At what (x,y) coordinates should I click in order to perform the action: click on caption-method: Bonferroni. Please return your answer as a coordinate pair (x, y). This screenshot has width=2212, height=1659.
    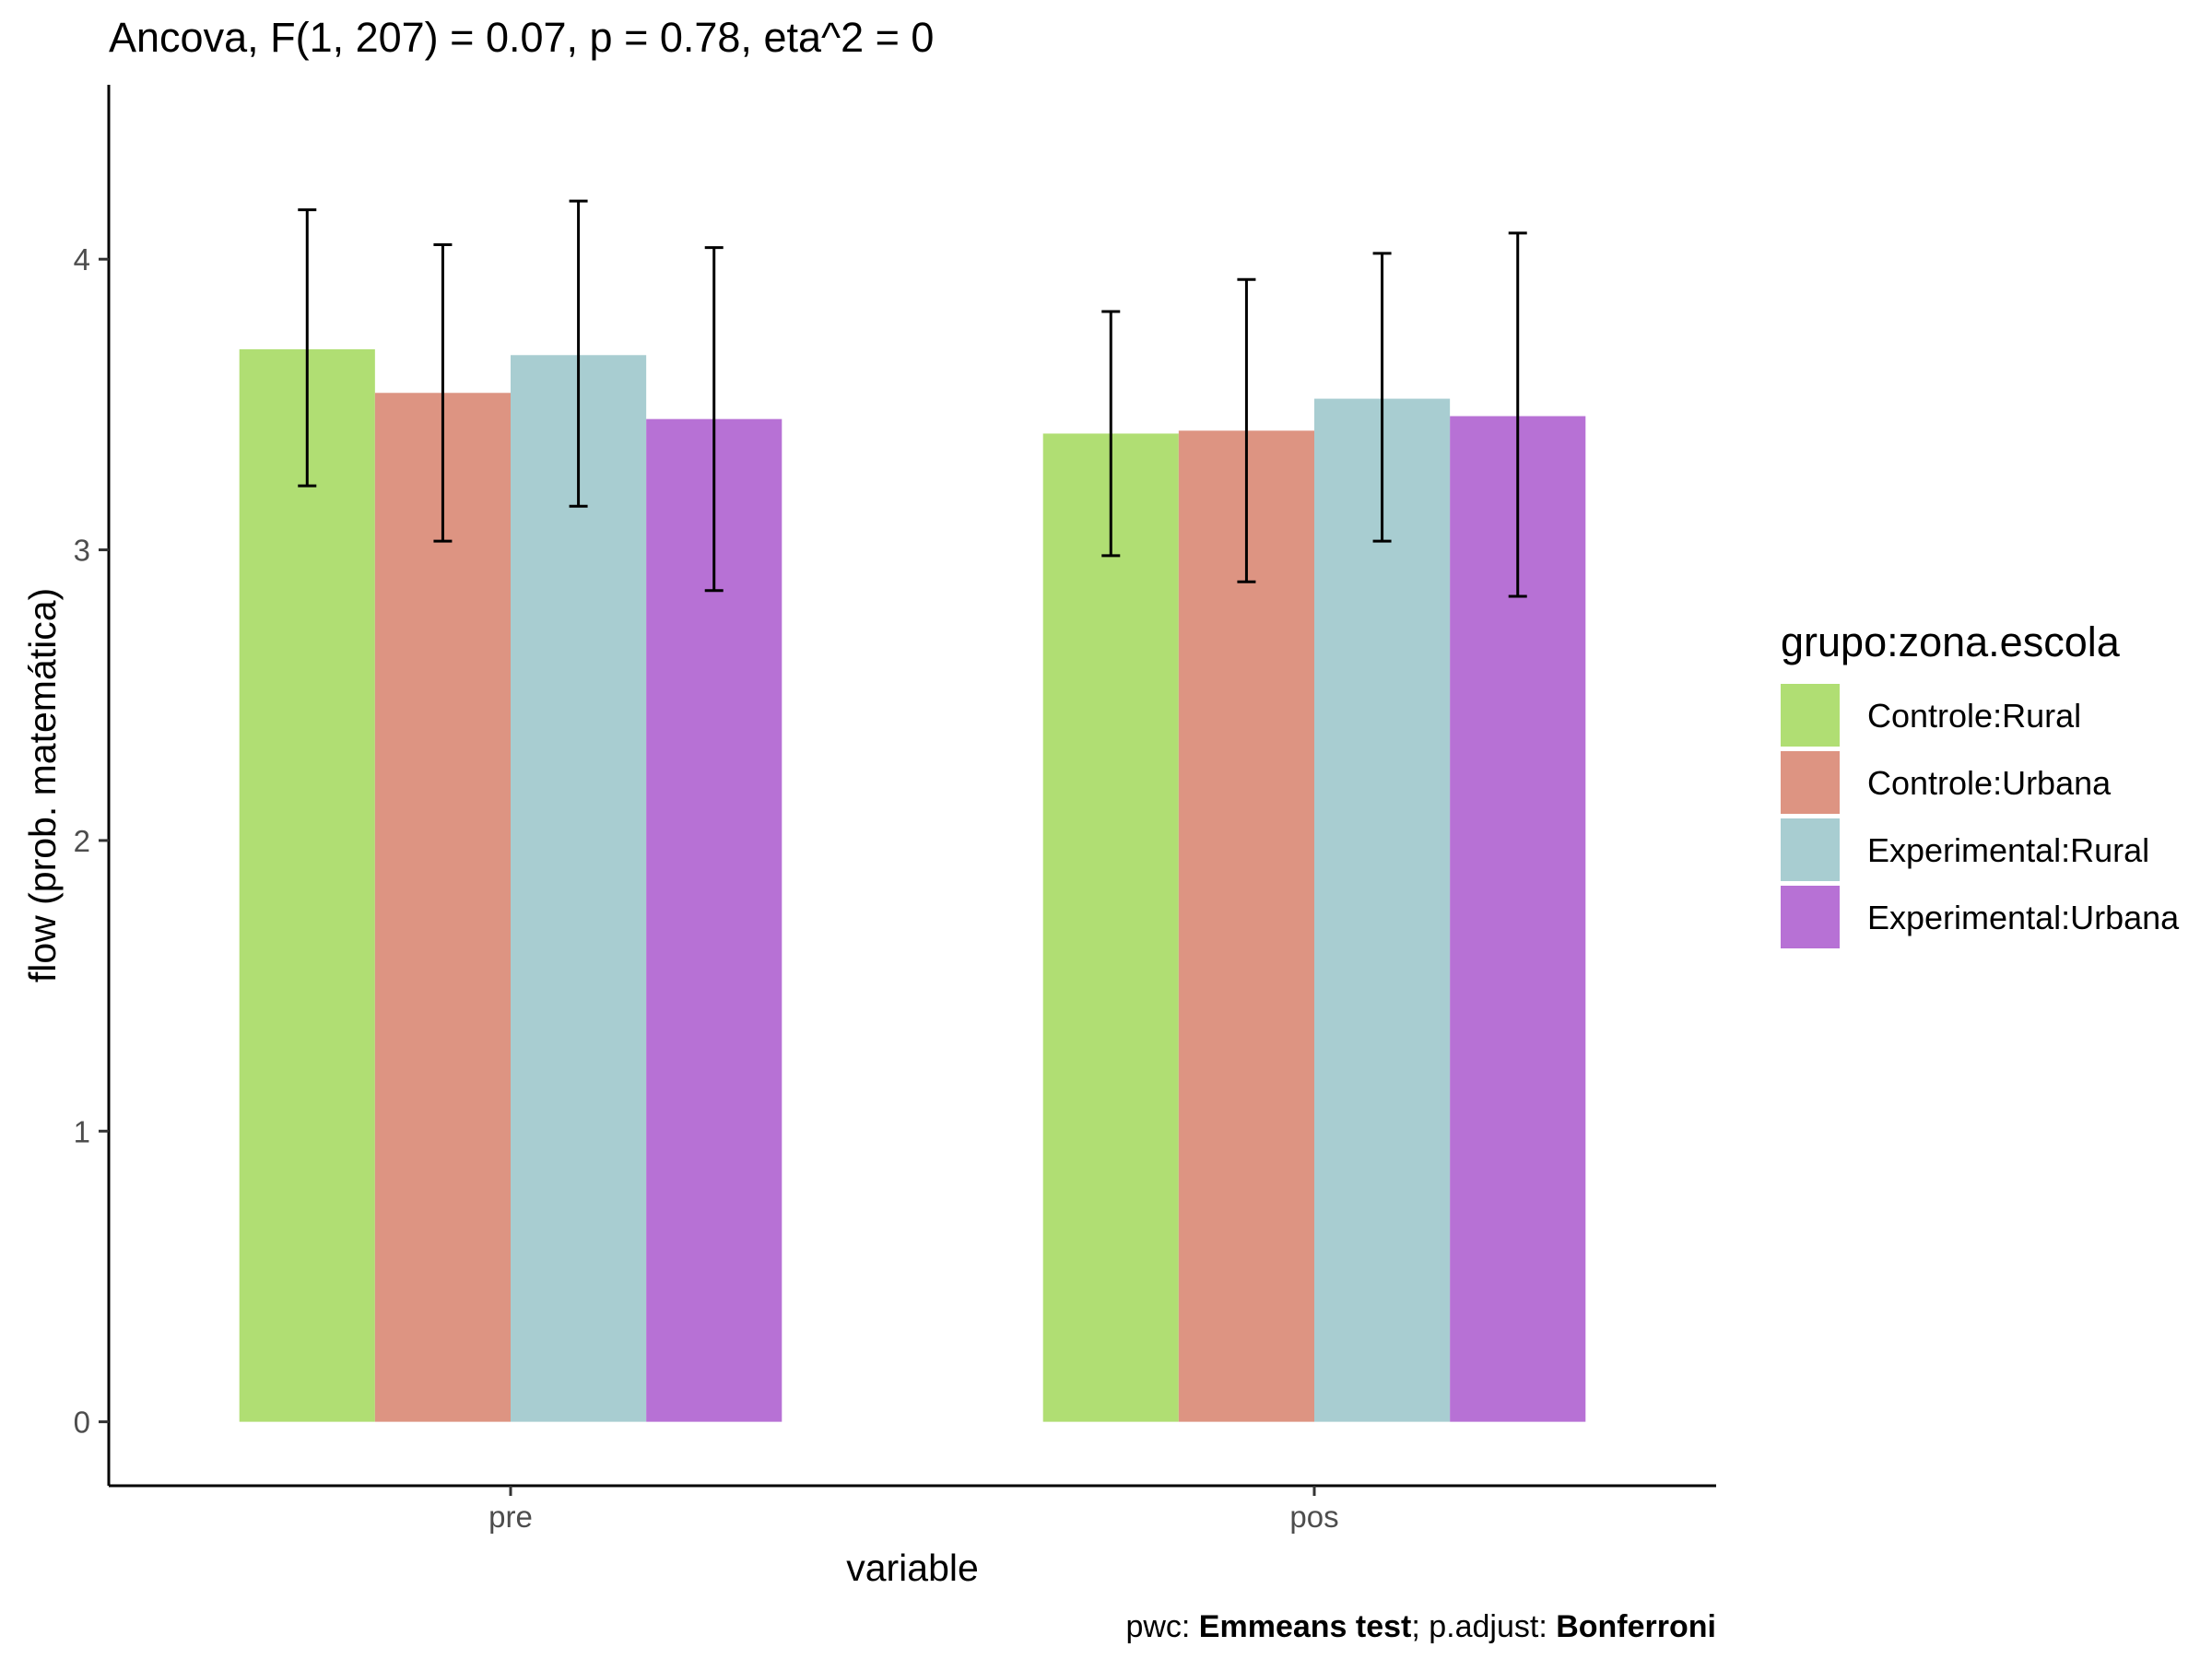
    Looking at the image, I should click on (1636, 1626).